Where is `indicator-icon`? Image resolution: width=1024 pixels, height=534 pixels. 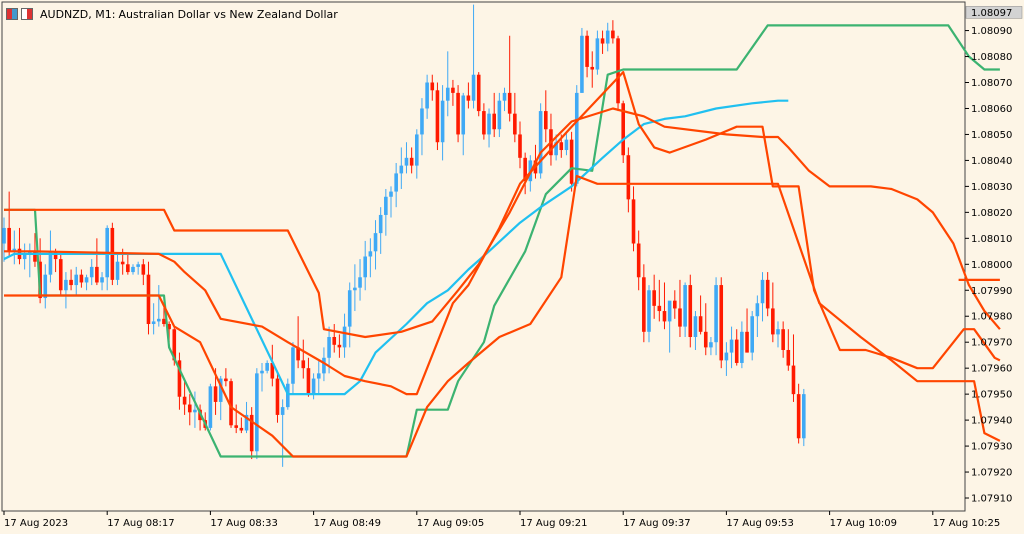 indicator-icon is located at coordinates (27, 14).